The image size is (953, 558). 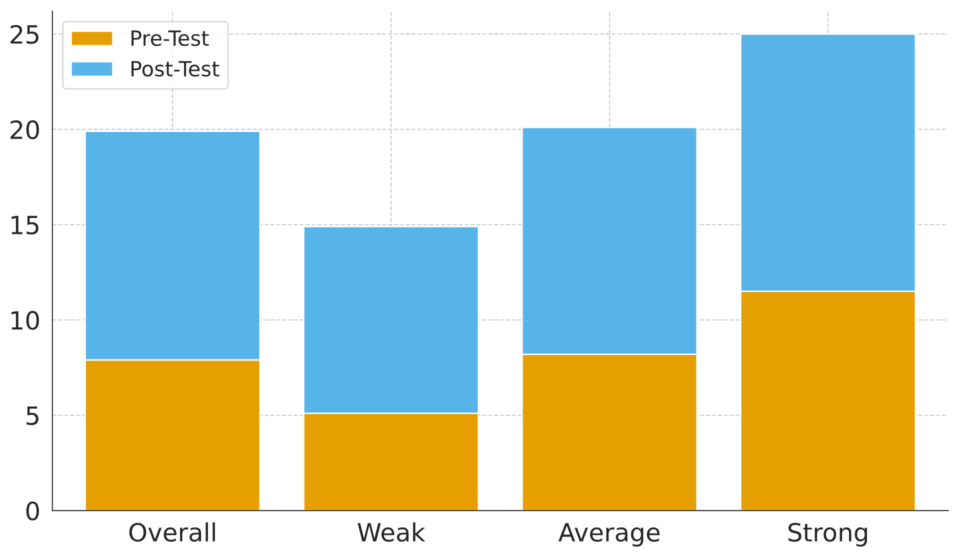 What do you see at coordinates (24, 130) in the screenshot?
I see `y-tick-label: 20` at bounding box center [24, 130].